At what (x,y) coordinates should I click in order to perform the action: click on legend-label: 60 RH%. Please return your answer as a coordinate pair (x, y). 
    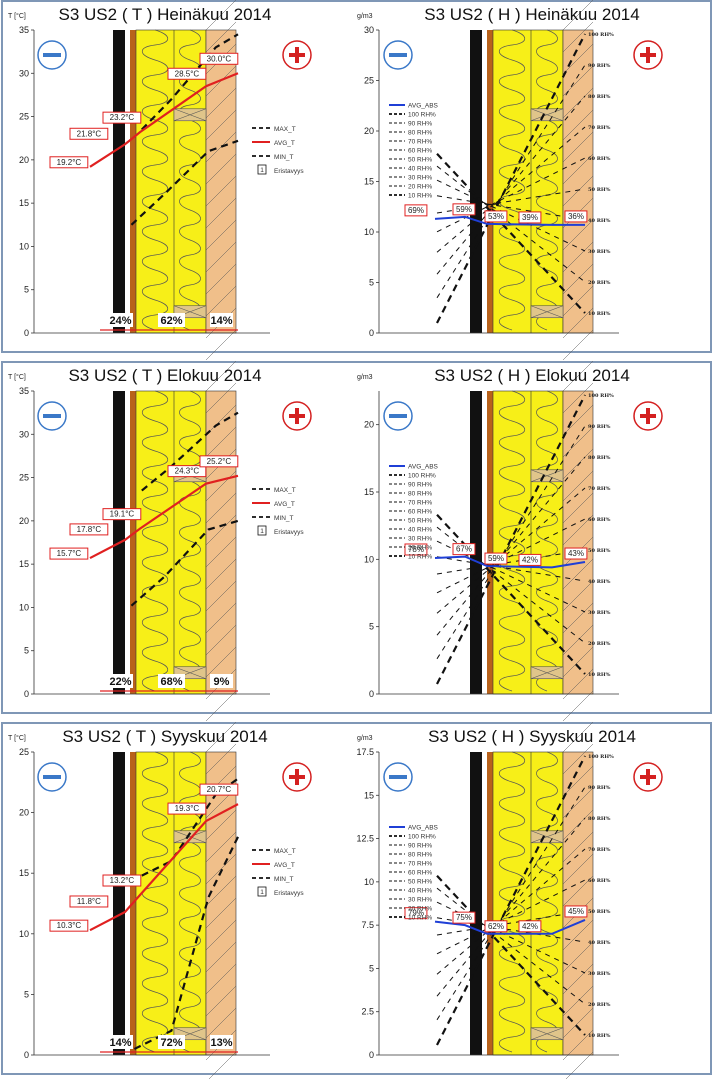
    Looking at the image, I should click on (420, 512).